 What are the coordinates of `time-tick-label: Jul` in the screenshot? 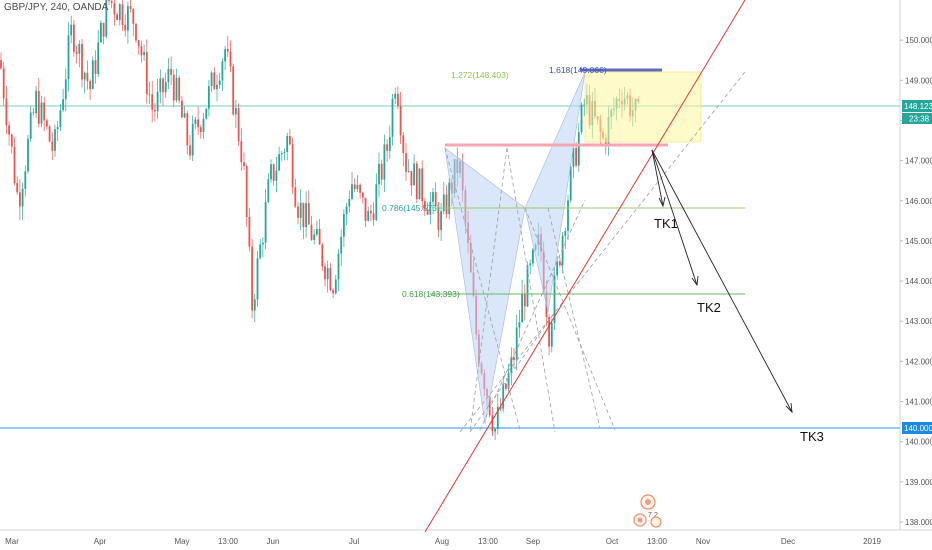 It's located at (354, 541).